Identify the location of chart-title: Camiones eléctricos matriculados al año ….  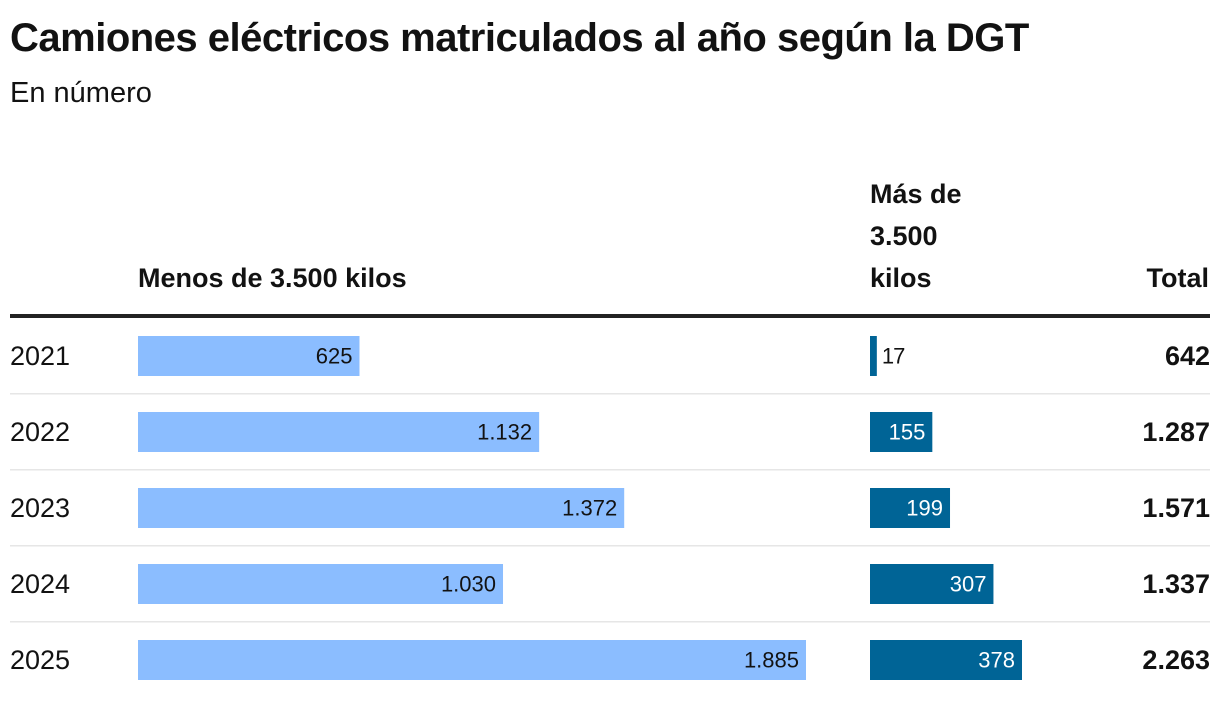
(519, 38).